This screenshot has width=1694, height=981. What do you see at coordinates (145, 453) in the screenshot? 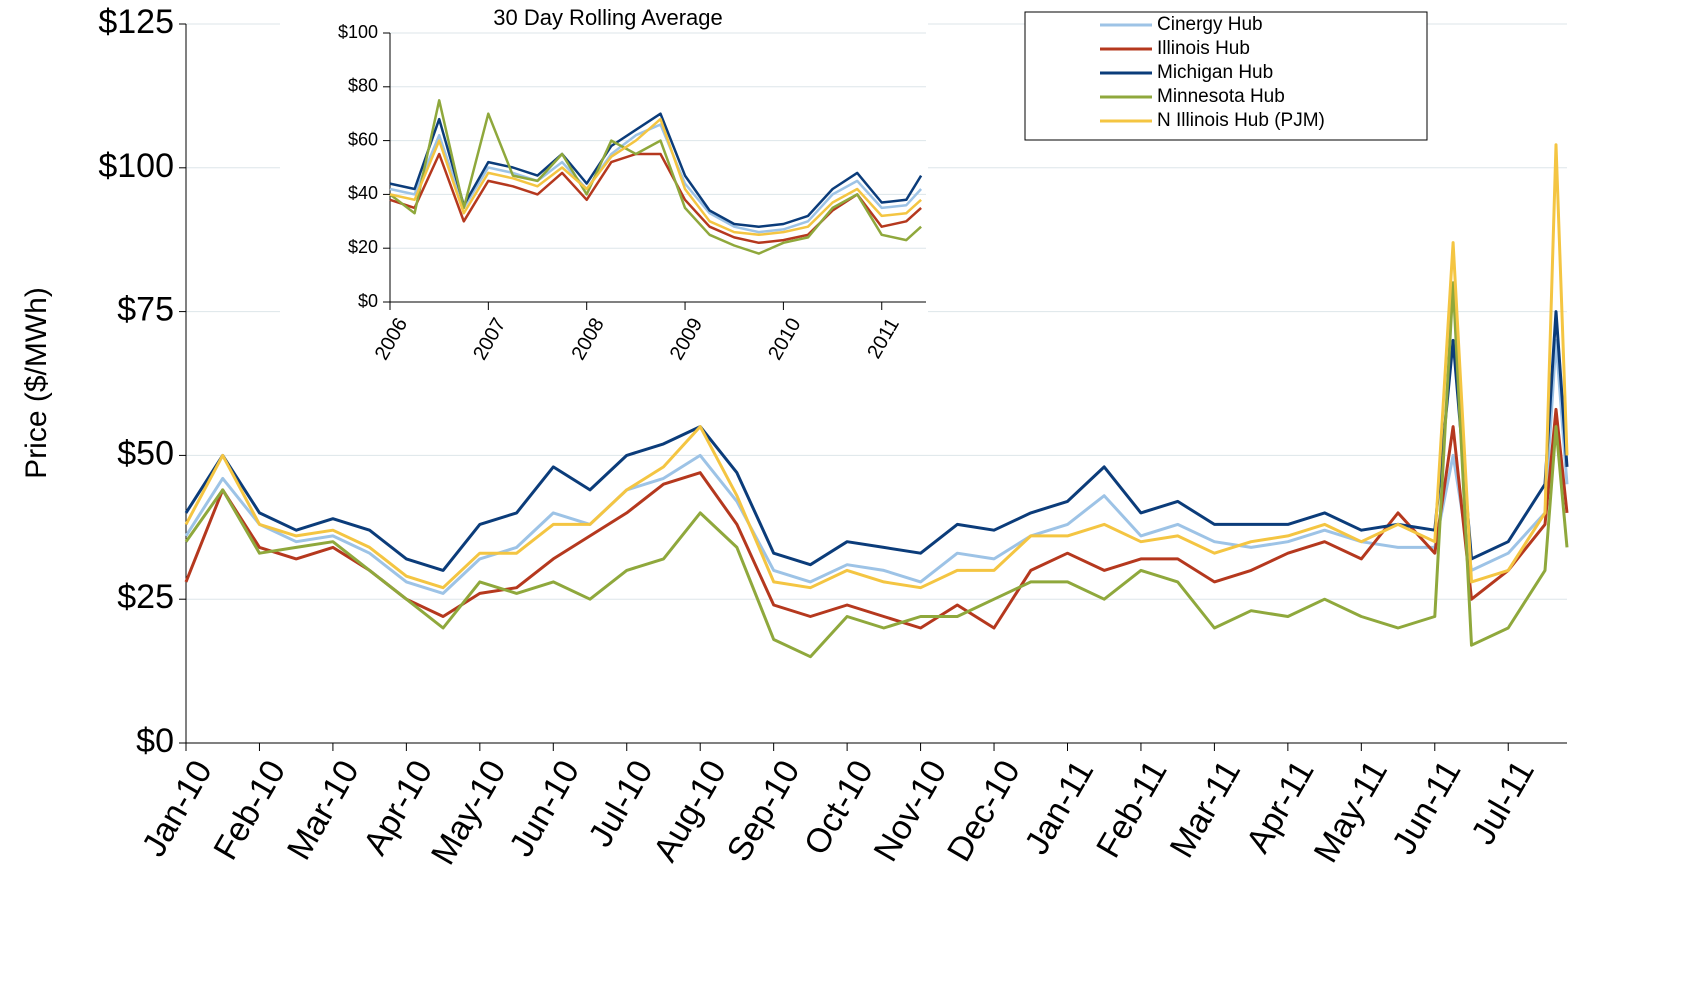
I see `y-tick-label: $50` at bounding box center [145, 453].